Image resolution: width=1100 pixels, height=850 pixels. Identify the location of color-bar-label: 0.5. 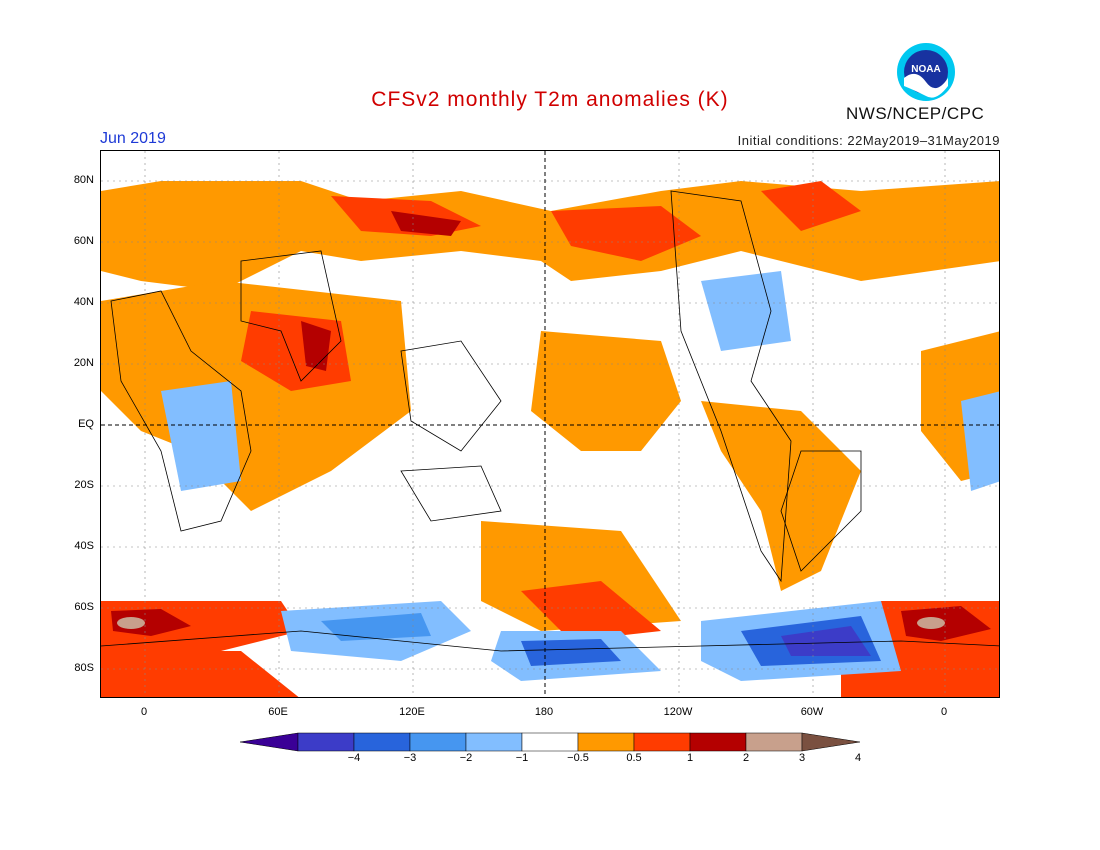
(634, 758).